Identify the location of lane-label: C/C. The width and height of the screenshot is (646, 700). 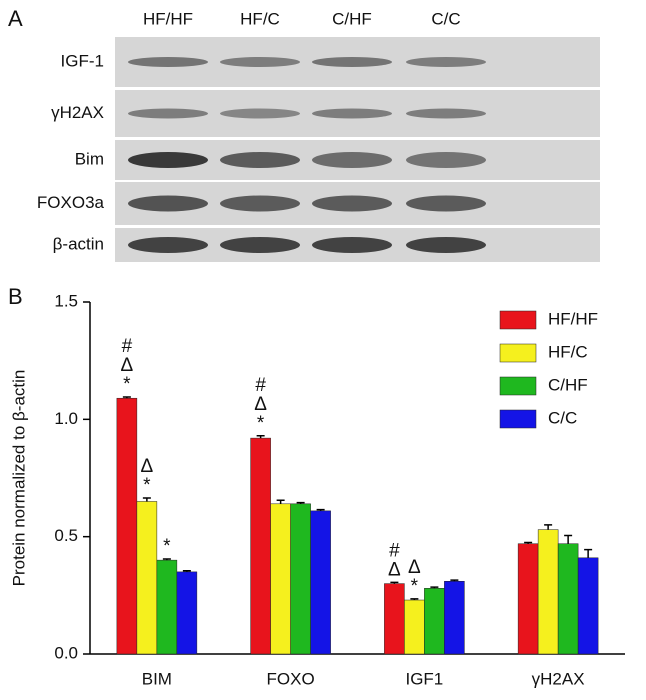
(445, 18).